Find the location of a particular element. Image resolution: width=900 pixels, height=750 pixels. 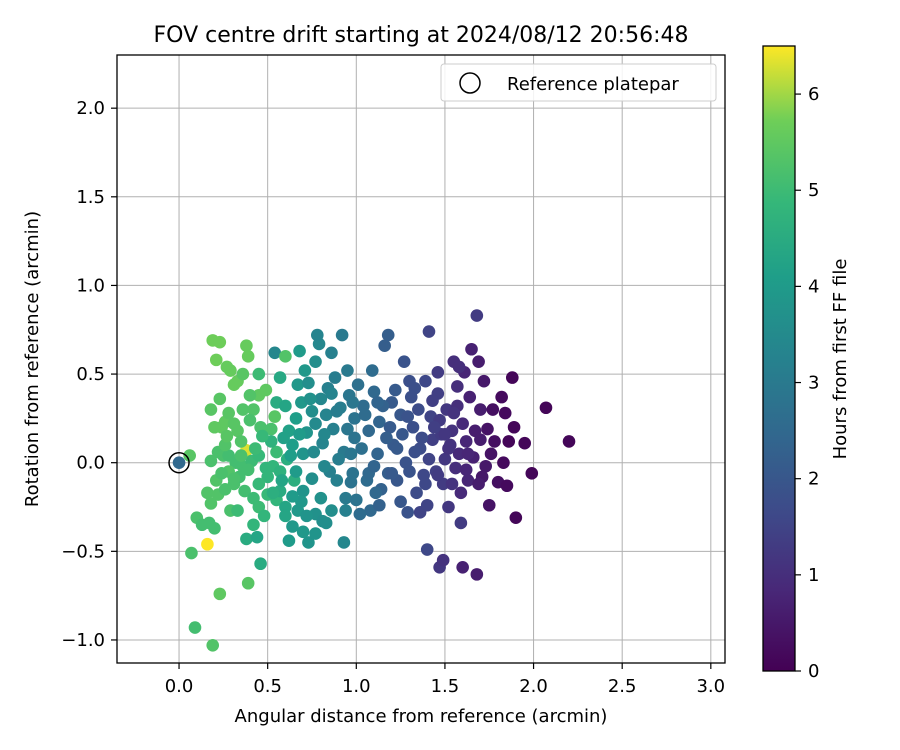

legend-label-reference: Reference platepar is located at coordinates (593, 84).